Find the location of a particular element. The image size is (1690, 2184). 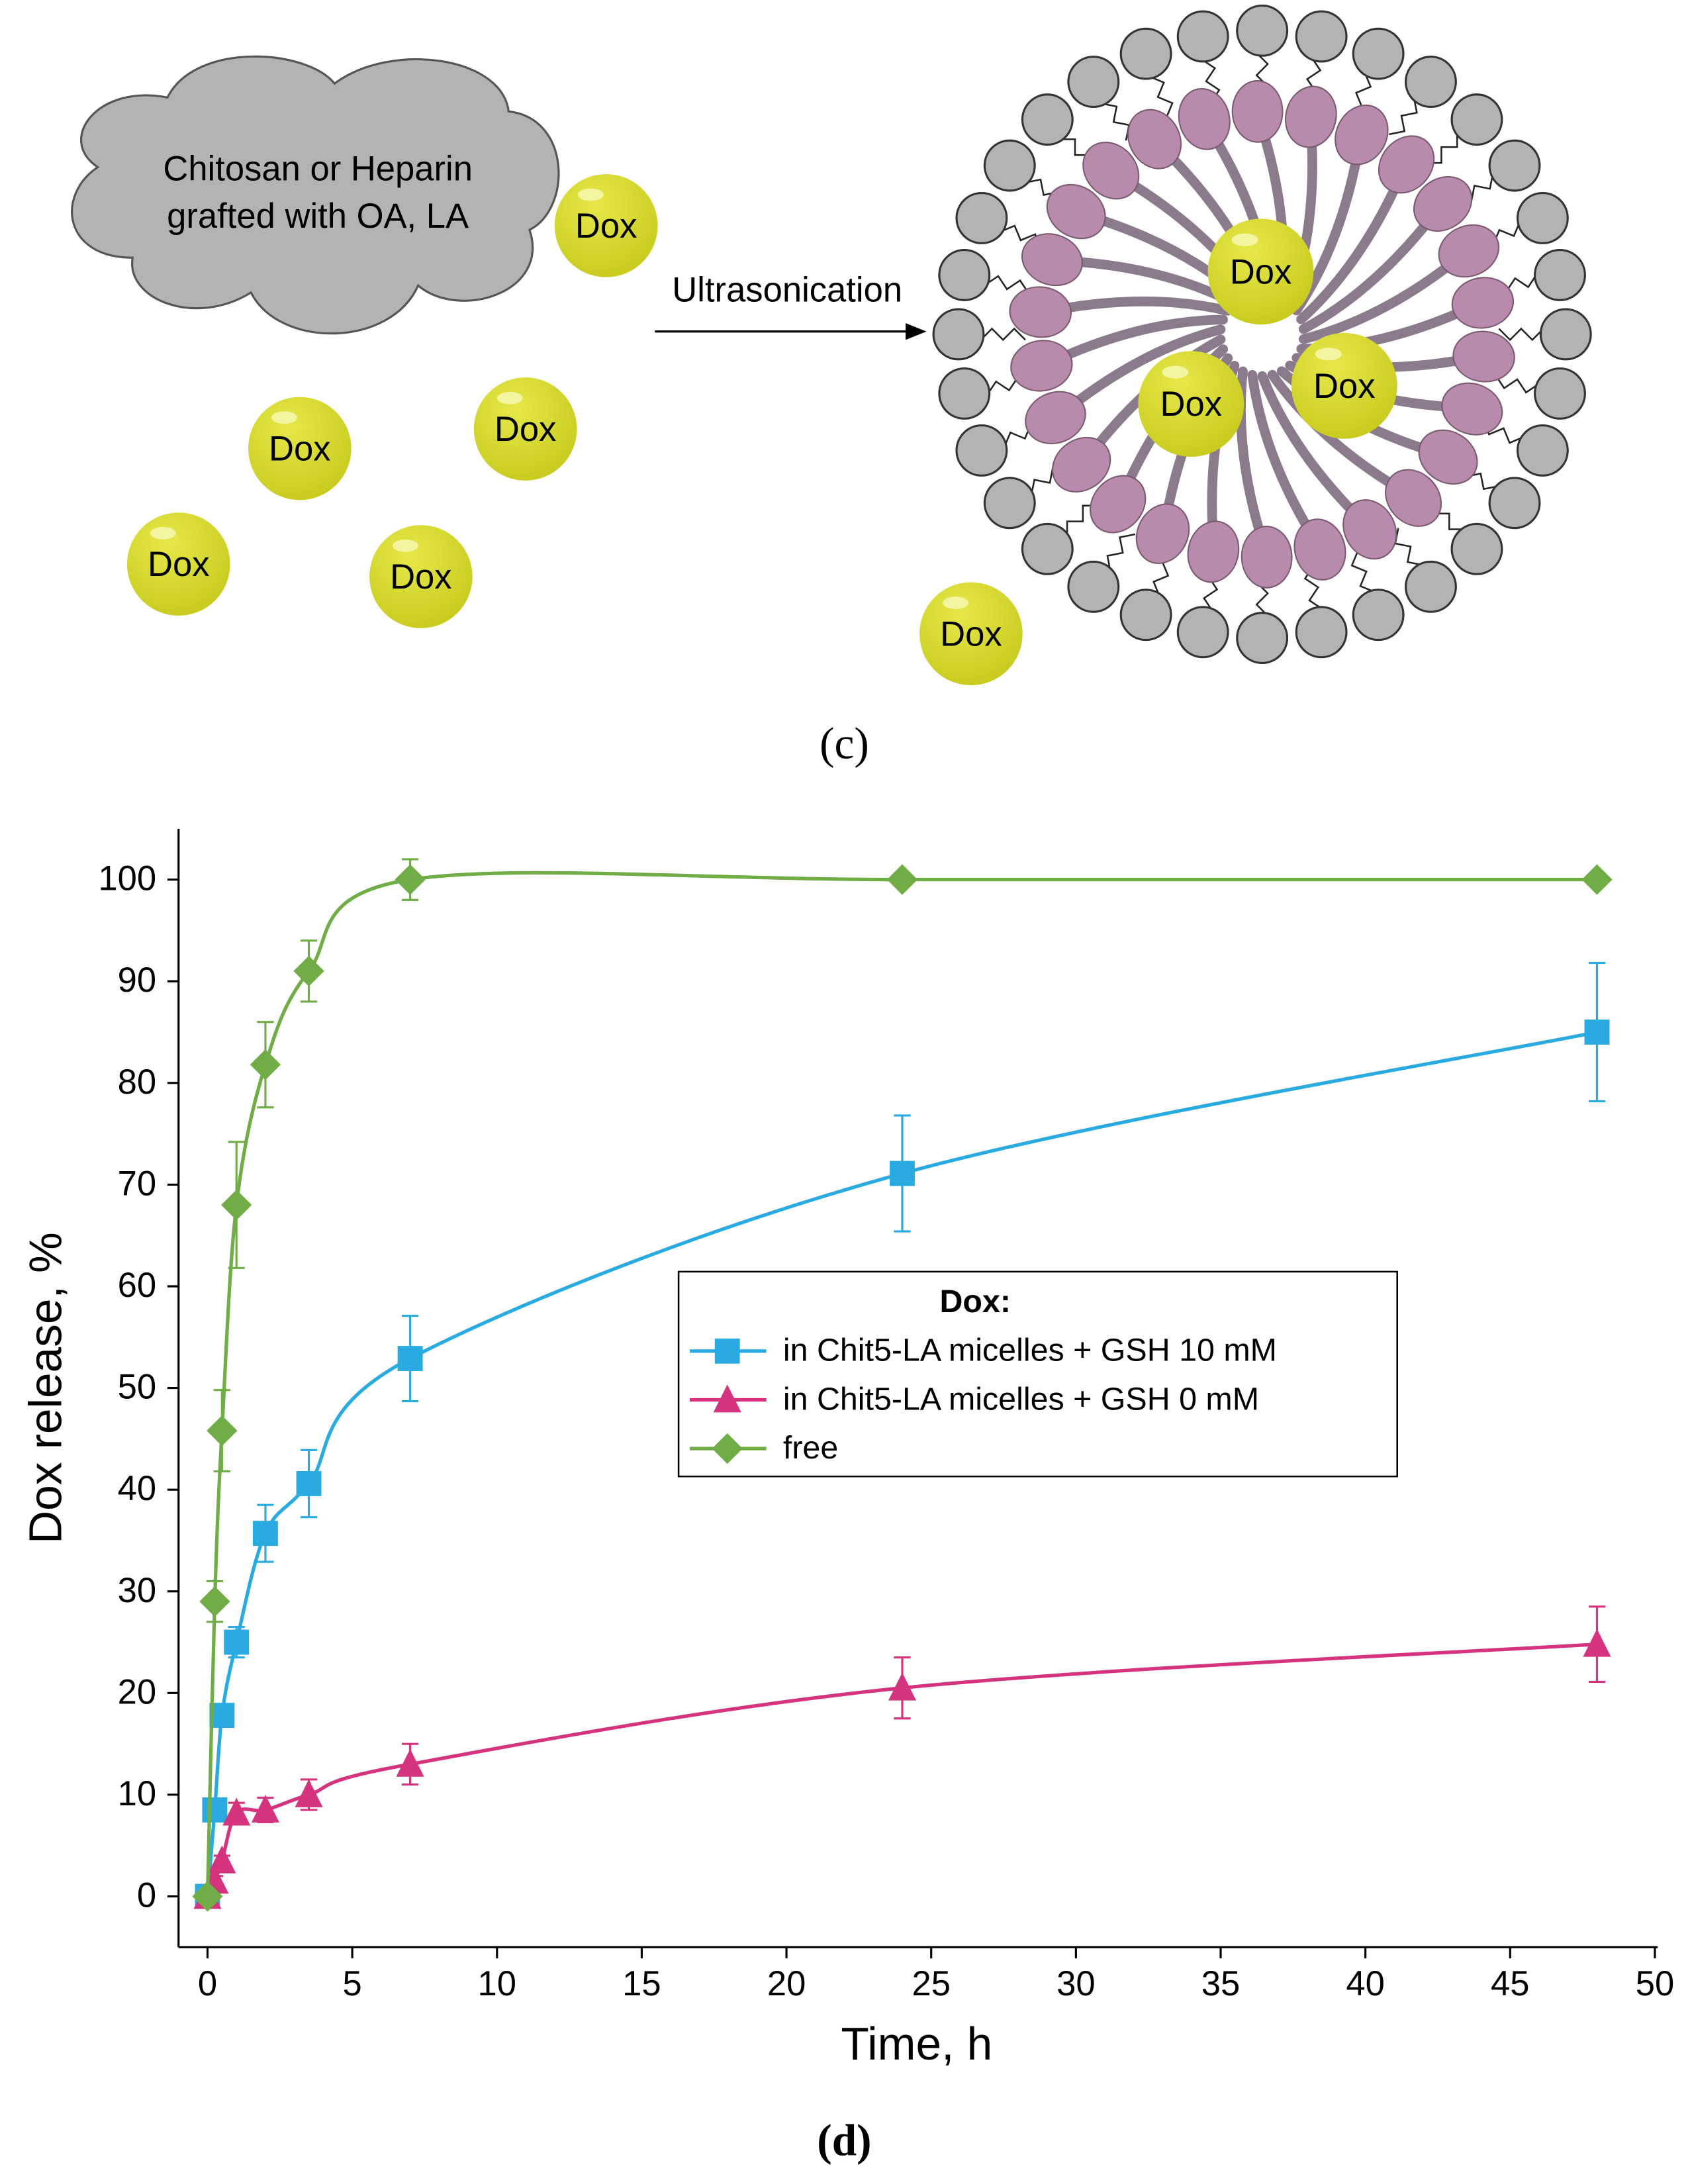

cloud-label: grafted with OA, LA is located at coordinates (318, 216).